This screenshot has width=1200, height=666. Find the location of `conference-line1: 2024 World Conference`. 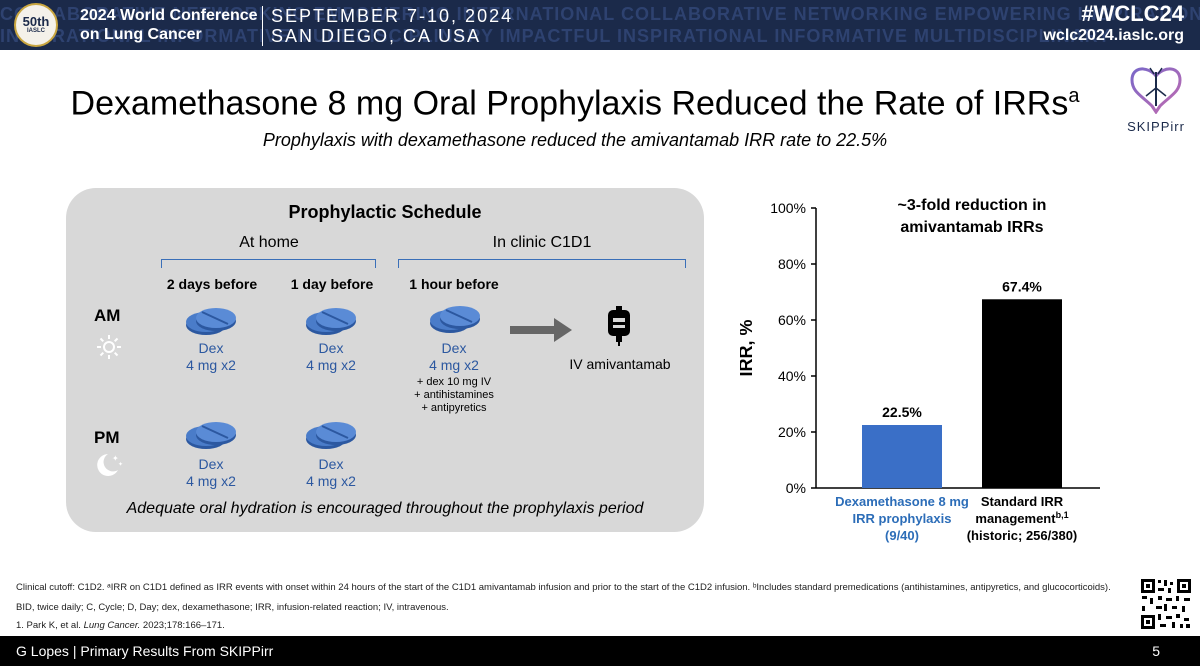

conference-line1: 2024 World Conference is located at coordinates (169, 15).